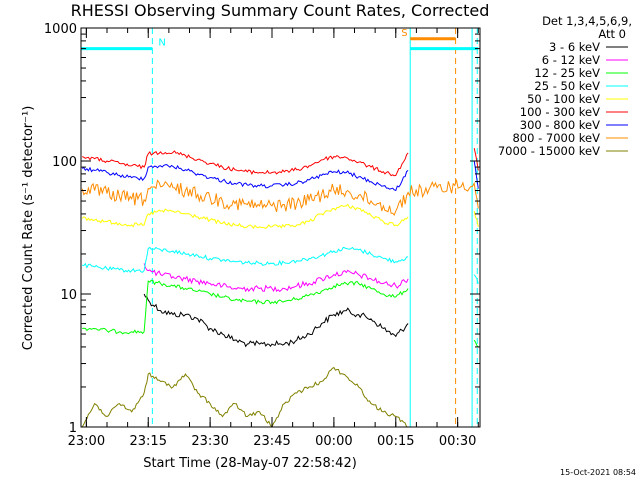 This screenshot has width=640, height=480. I want to click on y-tick-label: 10, so click(68, 295).